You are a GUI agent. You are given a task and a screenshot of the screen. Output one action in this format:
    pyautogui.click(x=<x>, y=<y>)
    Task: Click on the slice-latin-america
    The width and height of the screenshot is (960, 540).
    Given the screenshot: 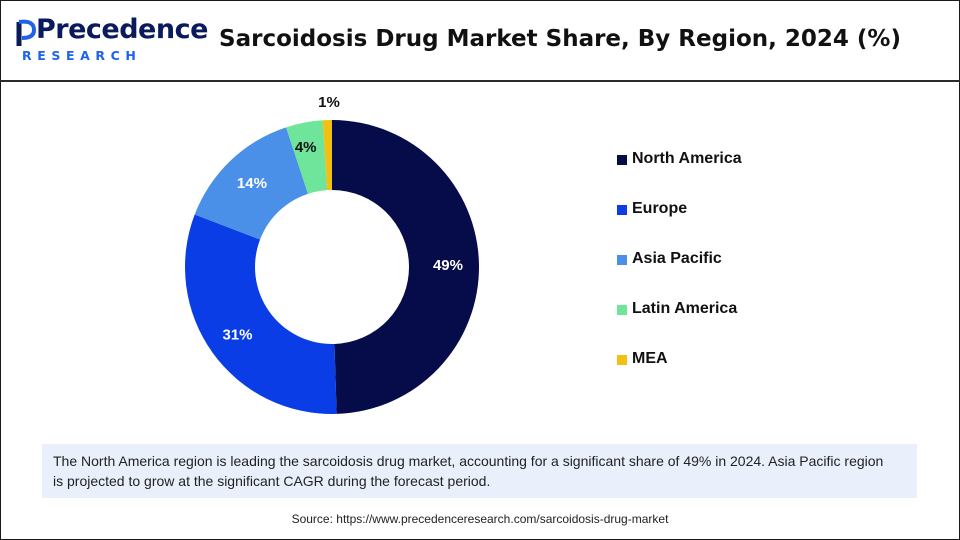 What is the action you would take?
    pyautogui.click(x=307, y=157)
    